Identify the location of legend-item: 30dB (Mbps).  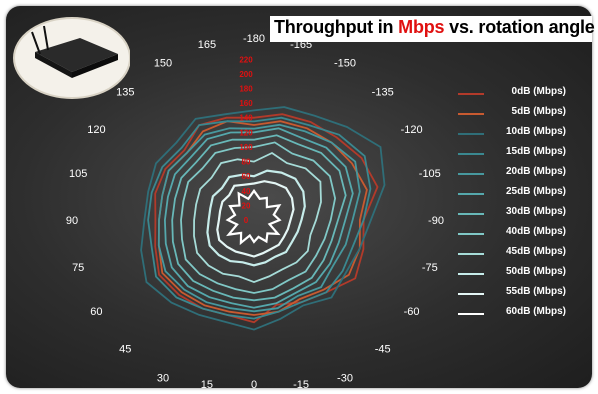
(523, 213).